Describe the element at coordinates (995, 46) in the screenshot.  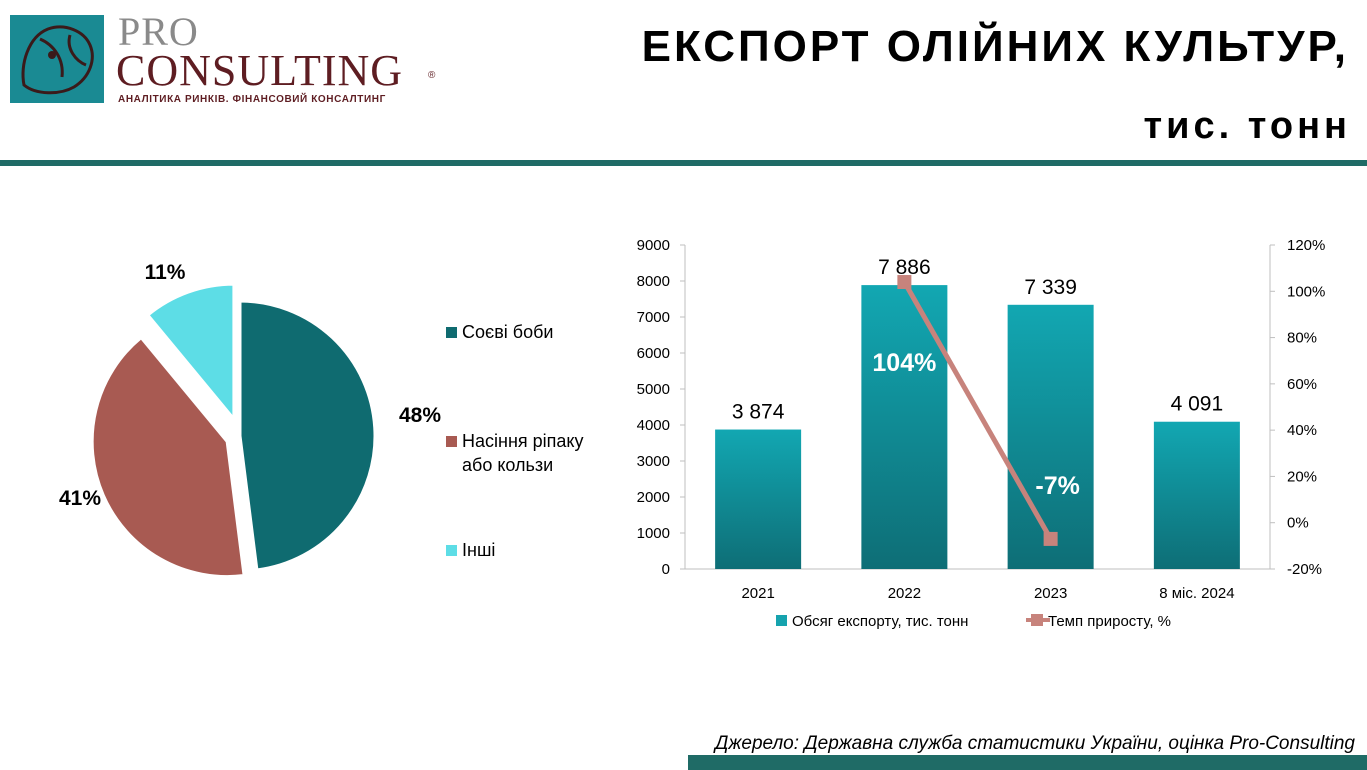
I see `page-title: ЕКСПОРТ ОЛІЙНИХ КУЛЬТУР,` at that location.